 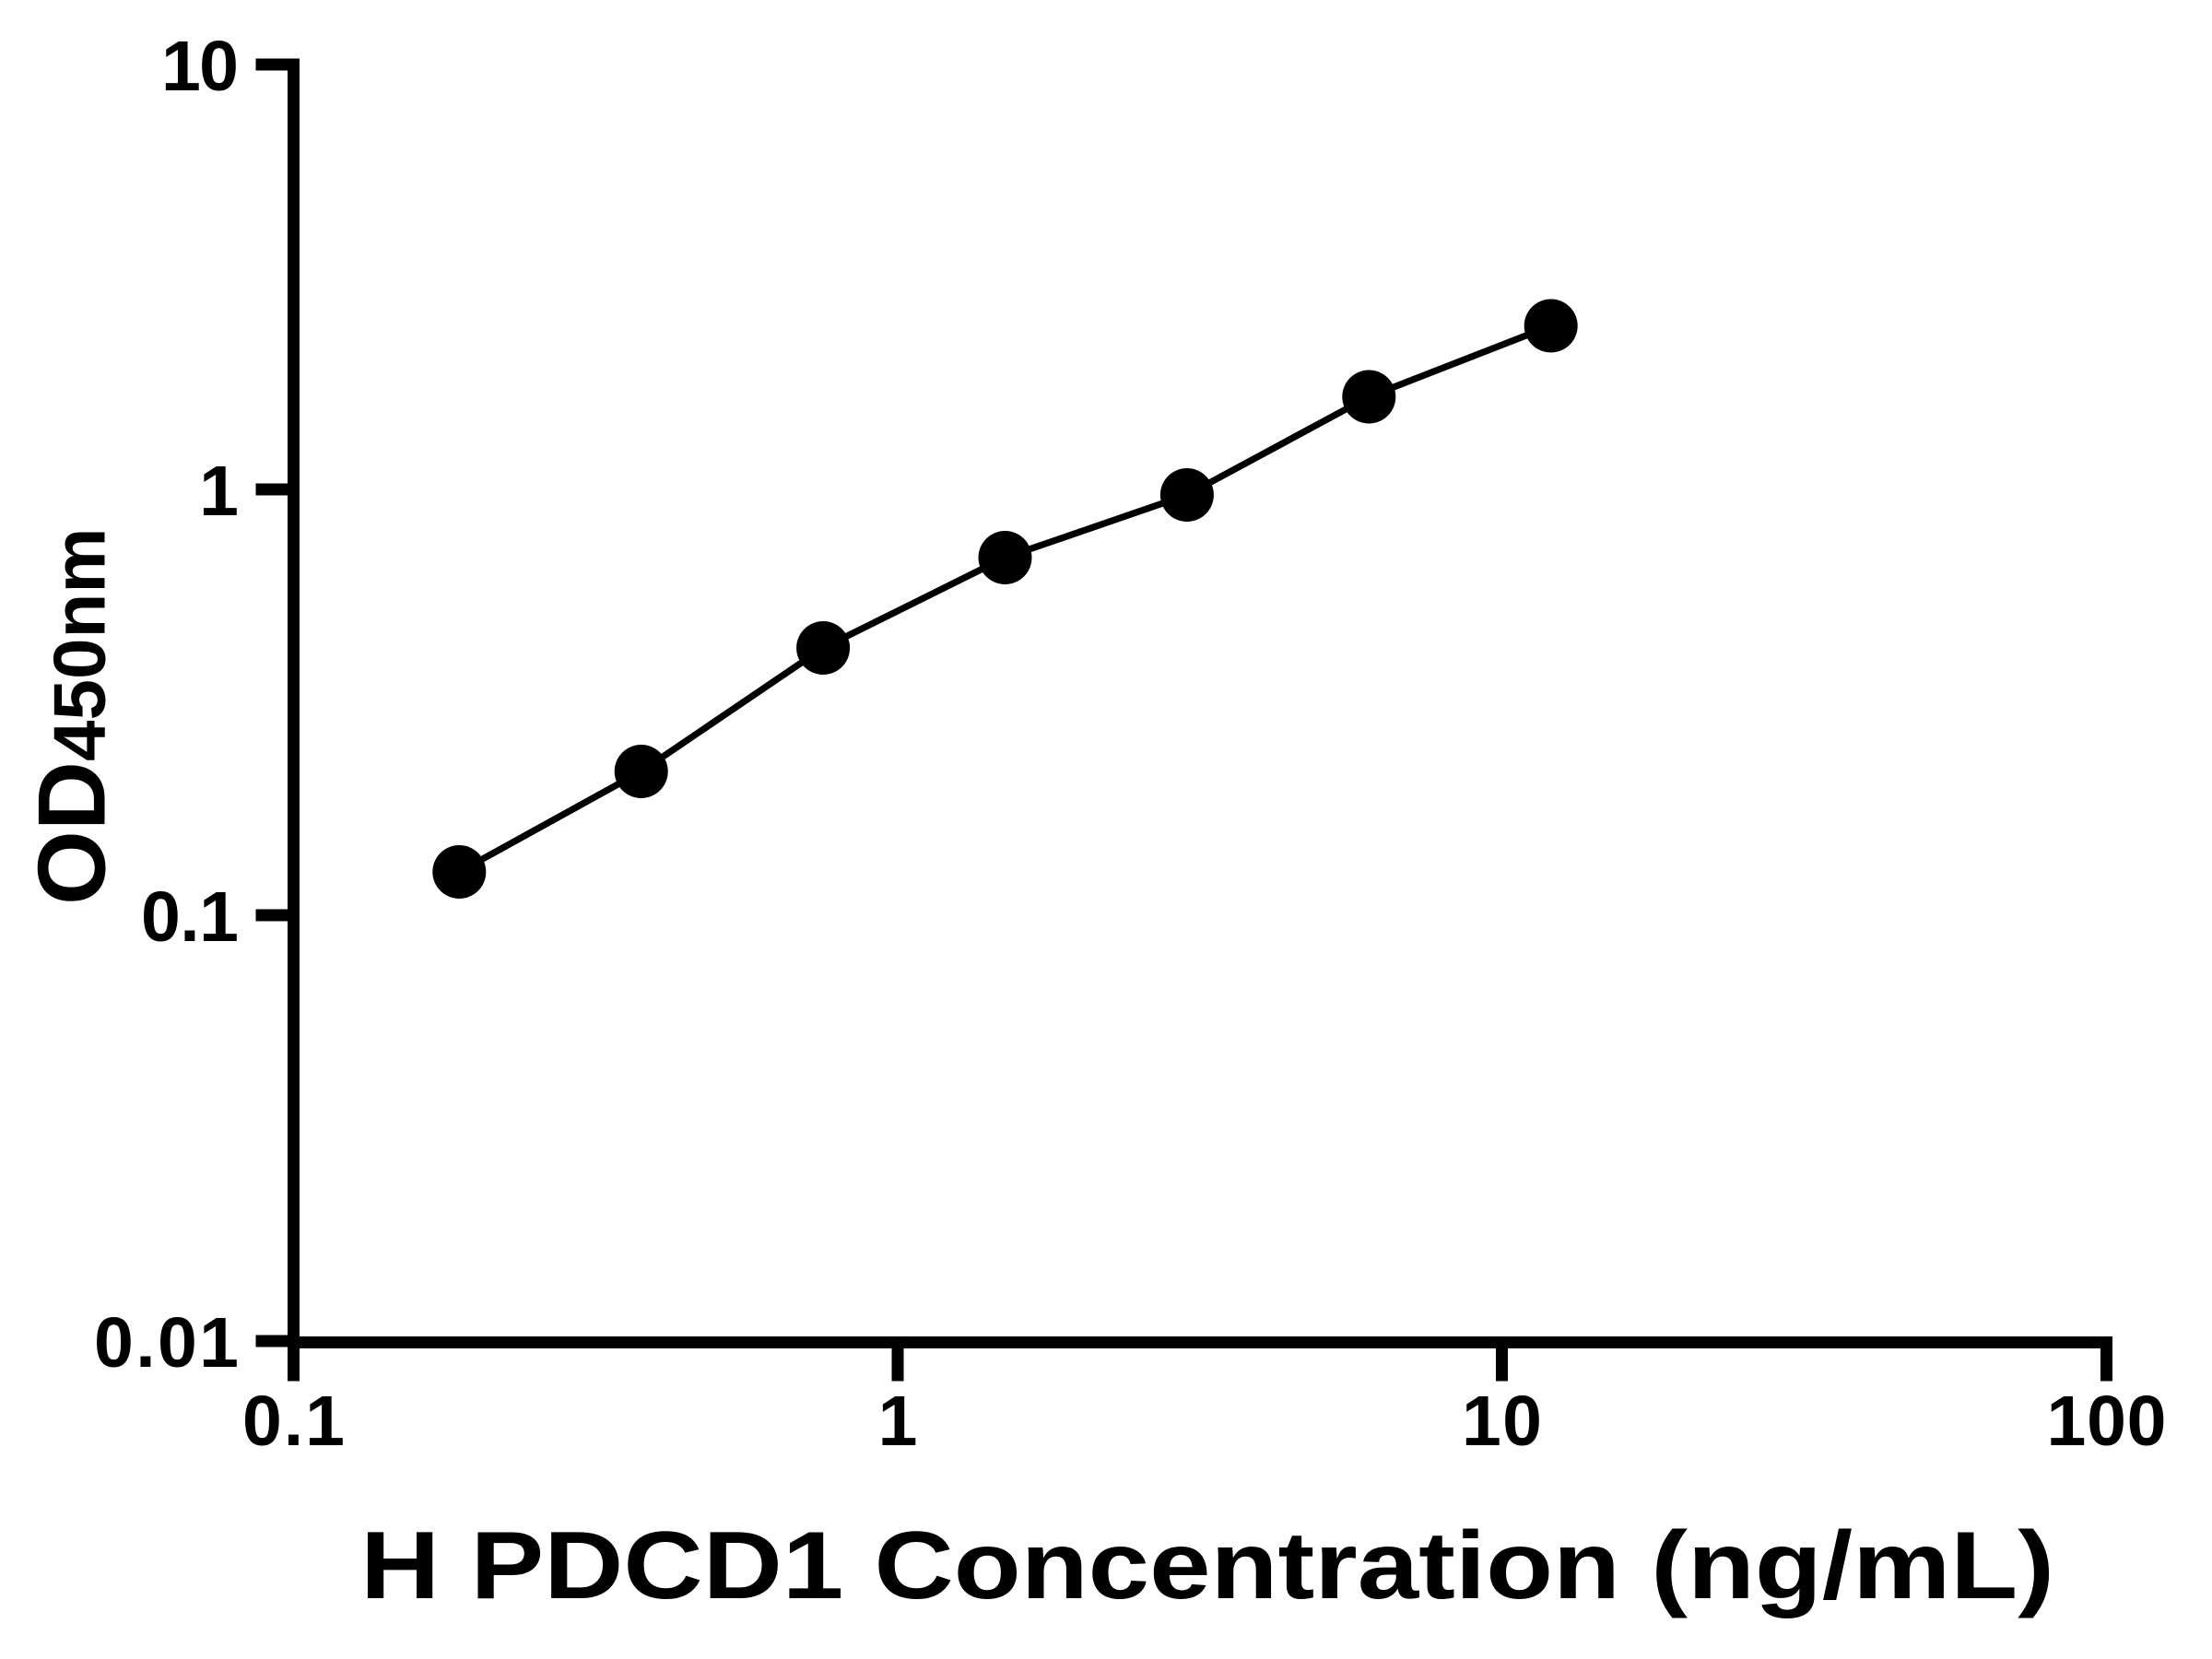 What do you see at coordinates (2107, 1421) in the screenshot?
I see `svg-text: 100` at bounding box center [2107, 1421].